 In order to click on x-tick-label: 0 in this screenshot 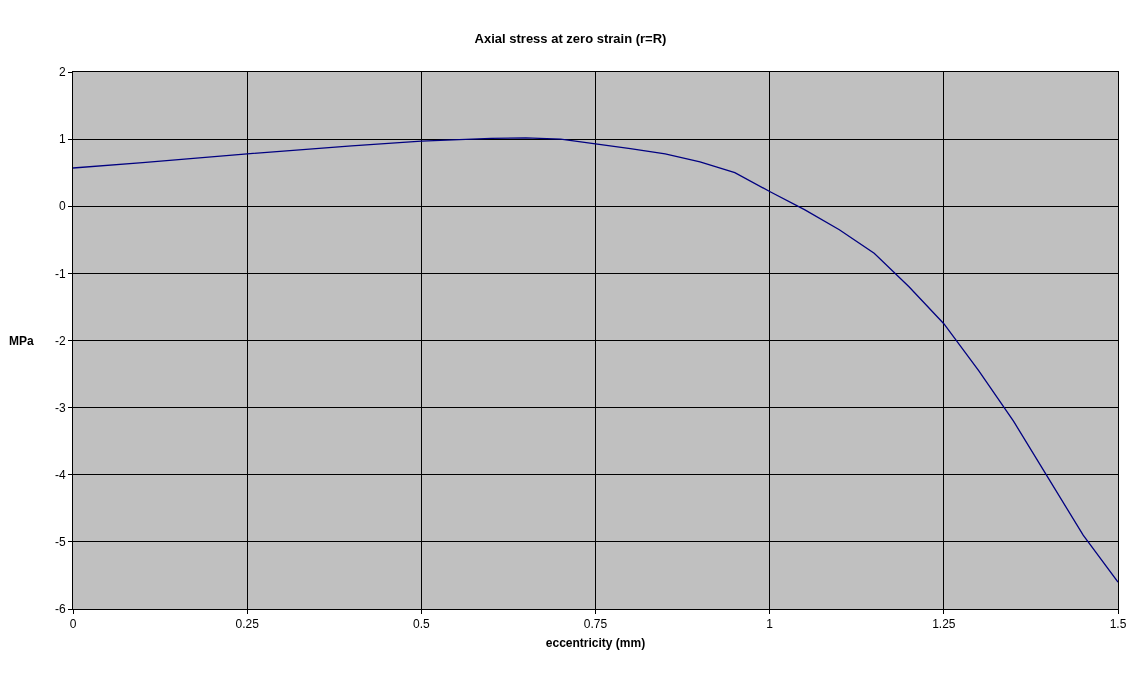, I will do `click(73, 624)`.